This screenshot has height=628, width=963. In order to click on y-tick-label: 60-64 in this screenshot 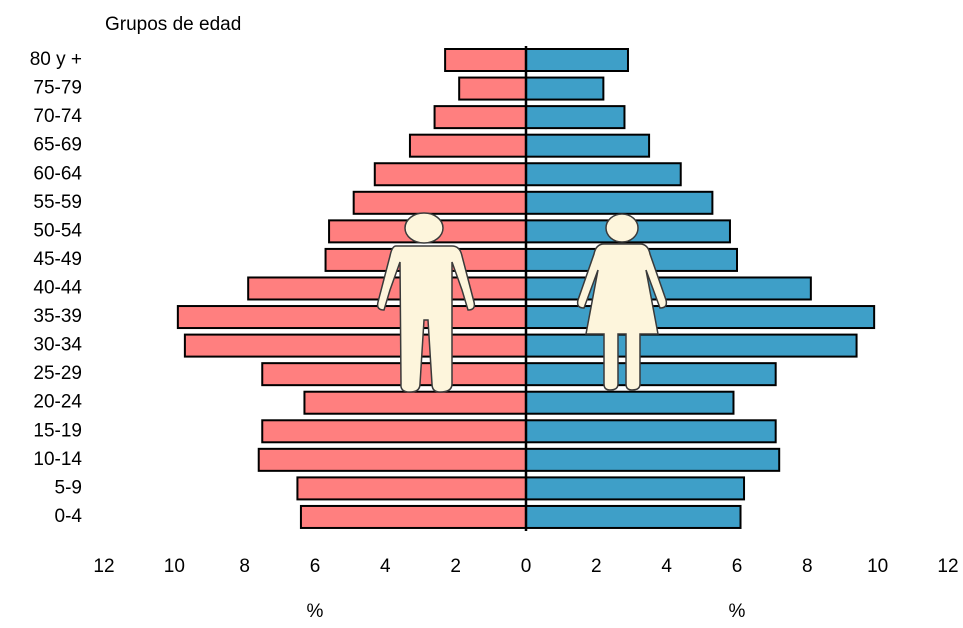, I will do `click(57, 173)`.